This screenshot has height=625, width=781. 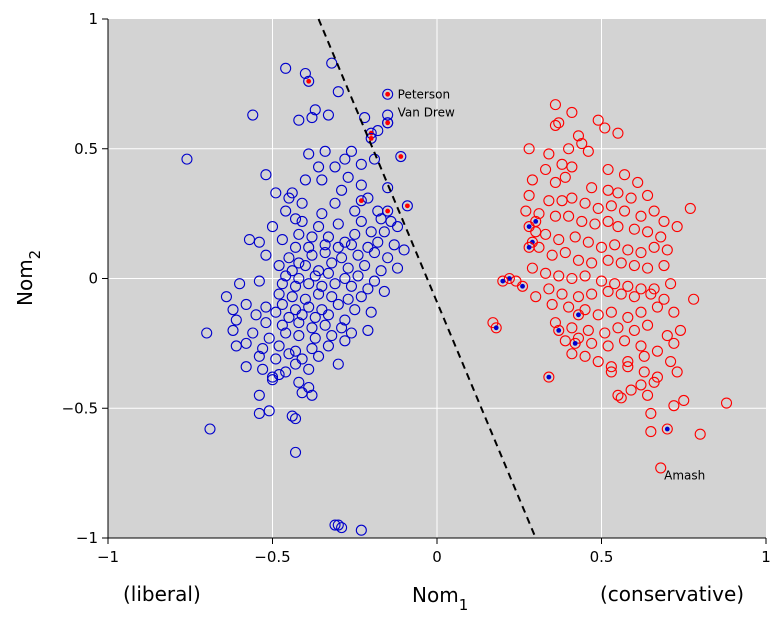 What do you see at coordinates (86, 149) in the screenshot?
I see `y-tick-label: 0.5` at bounding box center [86, 149].